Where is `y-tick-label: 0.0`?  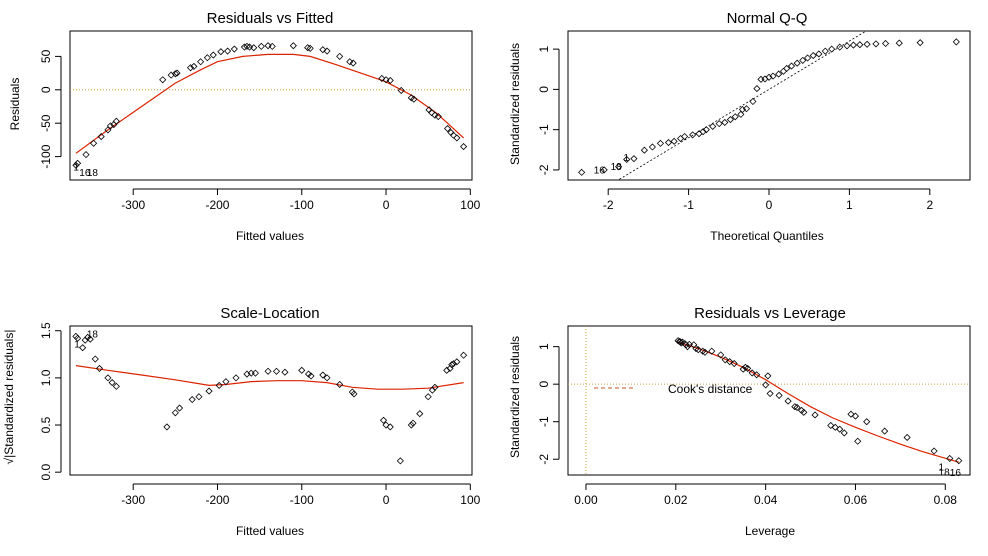 y-tick-label: 0.0 is located at coordinates (46, 472).